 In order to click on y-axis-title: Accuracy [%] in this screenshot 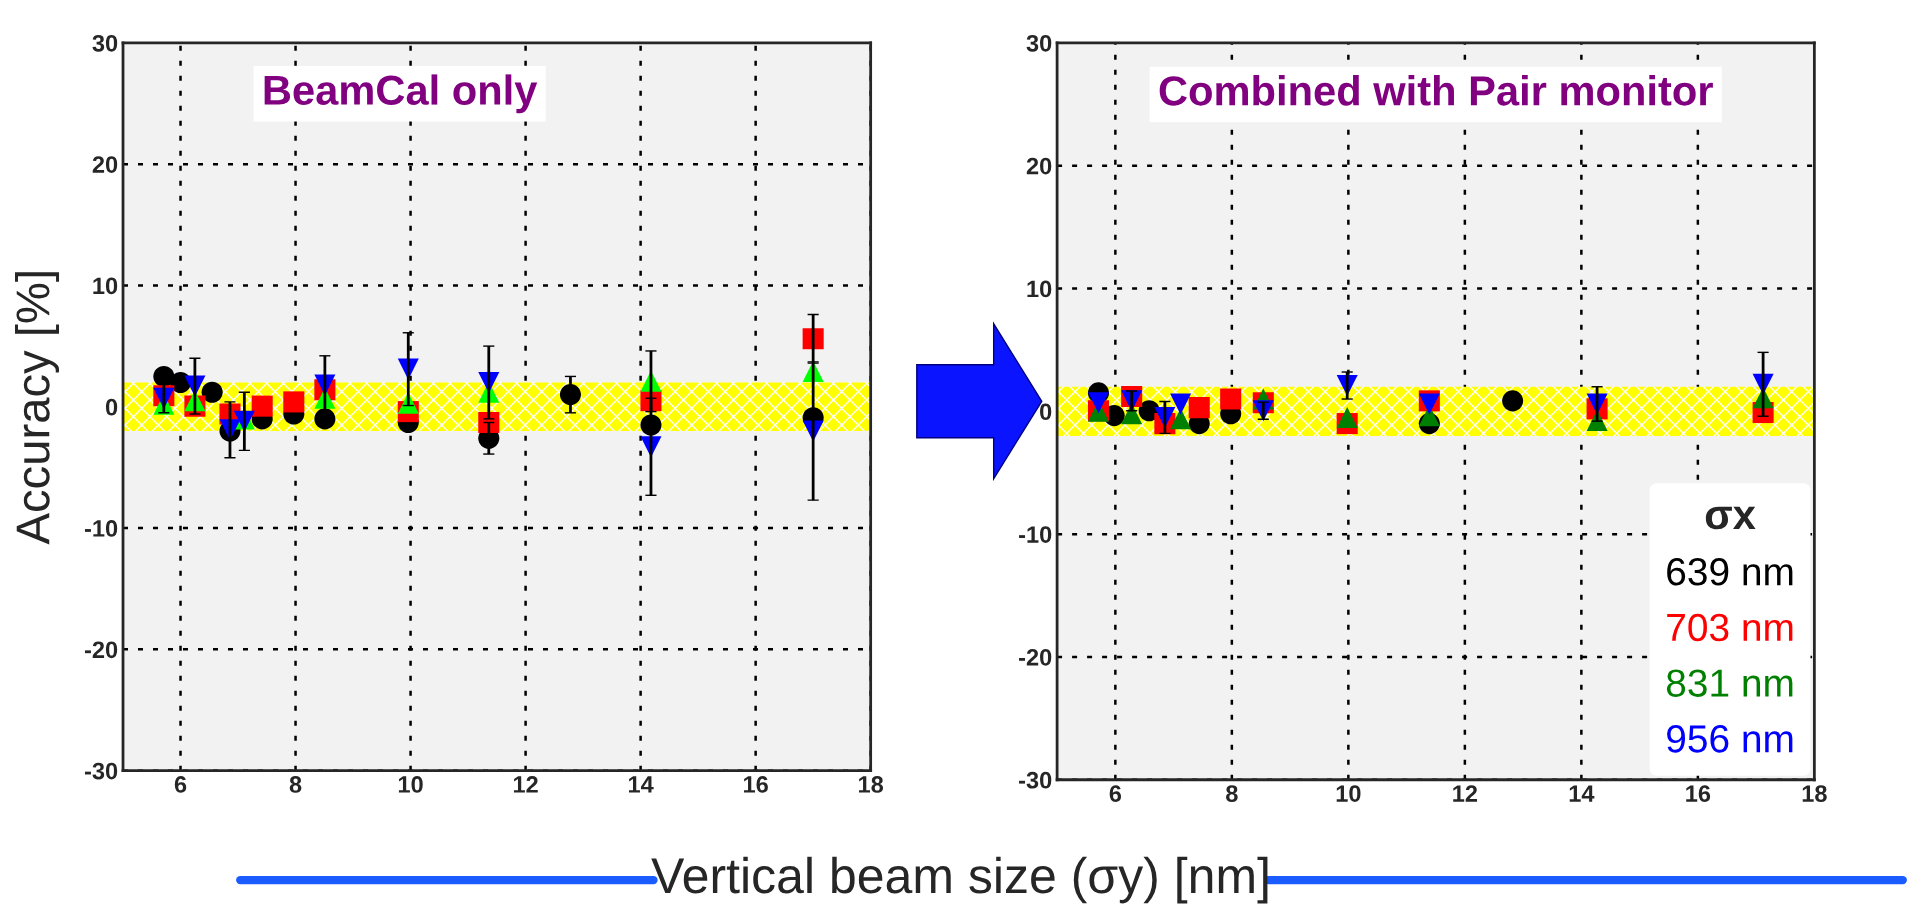, I will do `click(37, 408)`.